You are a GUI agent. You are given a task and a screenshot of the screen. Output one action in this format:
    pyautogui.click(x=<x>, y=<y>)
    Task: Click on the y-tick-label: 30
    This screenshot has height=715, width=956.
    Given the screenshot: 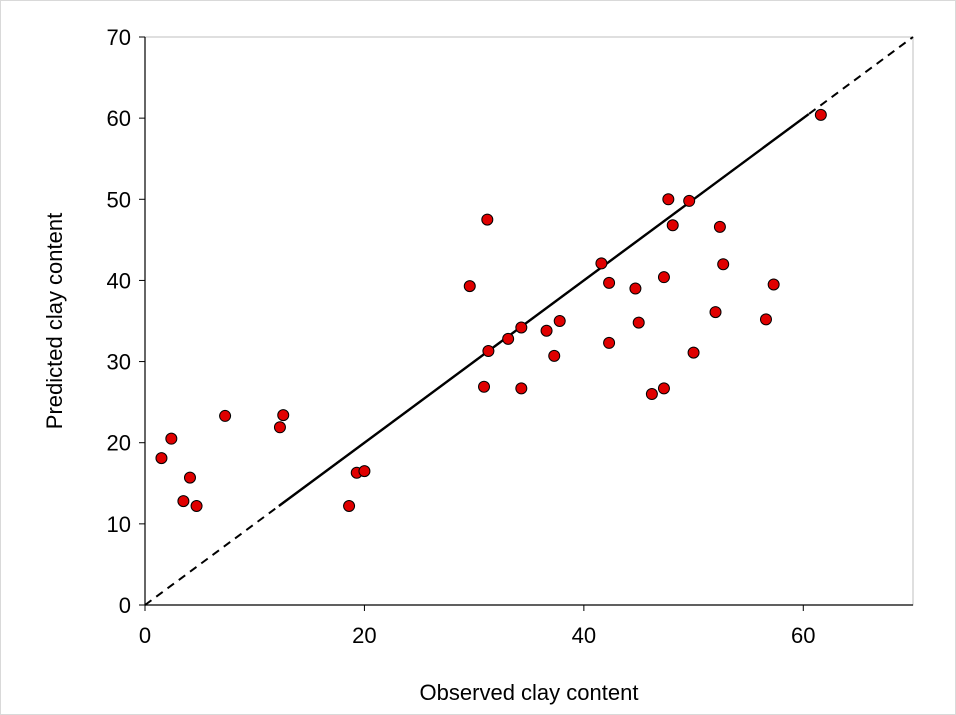 What is the action you would take?
    pyautogui.click(x=119, y=362)
    